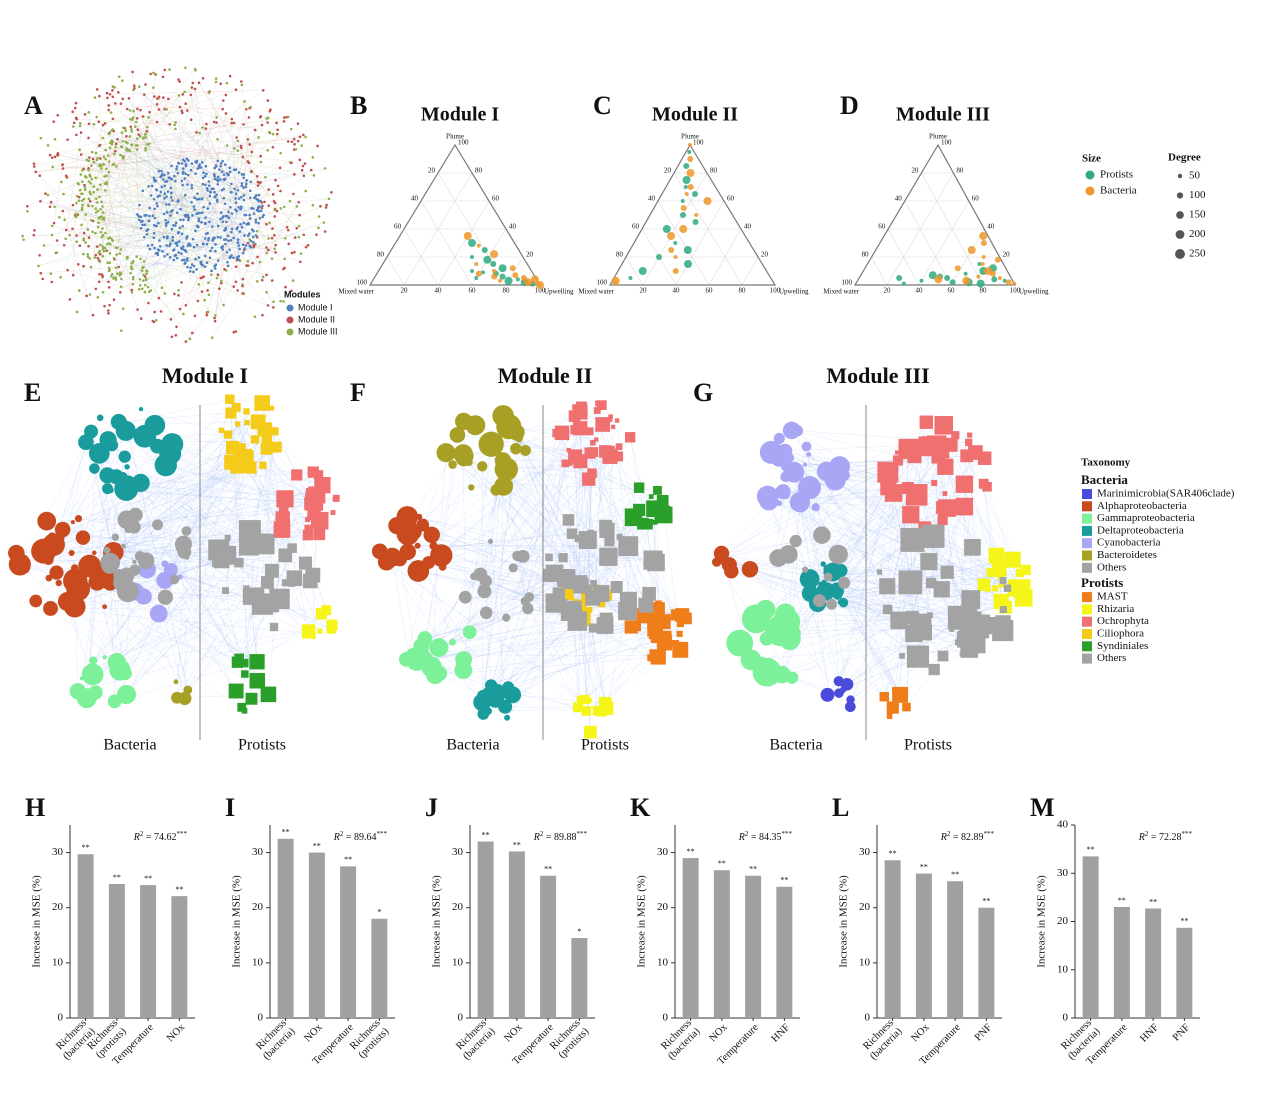 This screenshot has height=1109, width=1268. What do you see at coordinates (1087, 658) in the screenshot?
I see `legend-swatch` at bounding box center [1087, 658].